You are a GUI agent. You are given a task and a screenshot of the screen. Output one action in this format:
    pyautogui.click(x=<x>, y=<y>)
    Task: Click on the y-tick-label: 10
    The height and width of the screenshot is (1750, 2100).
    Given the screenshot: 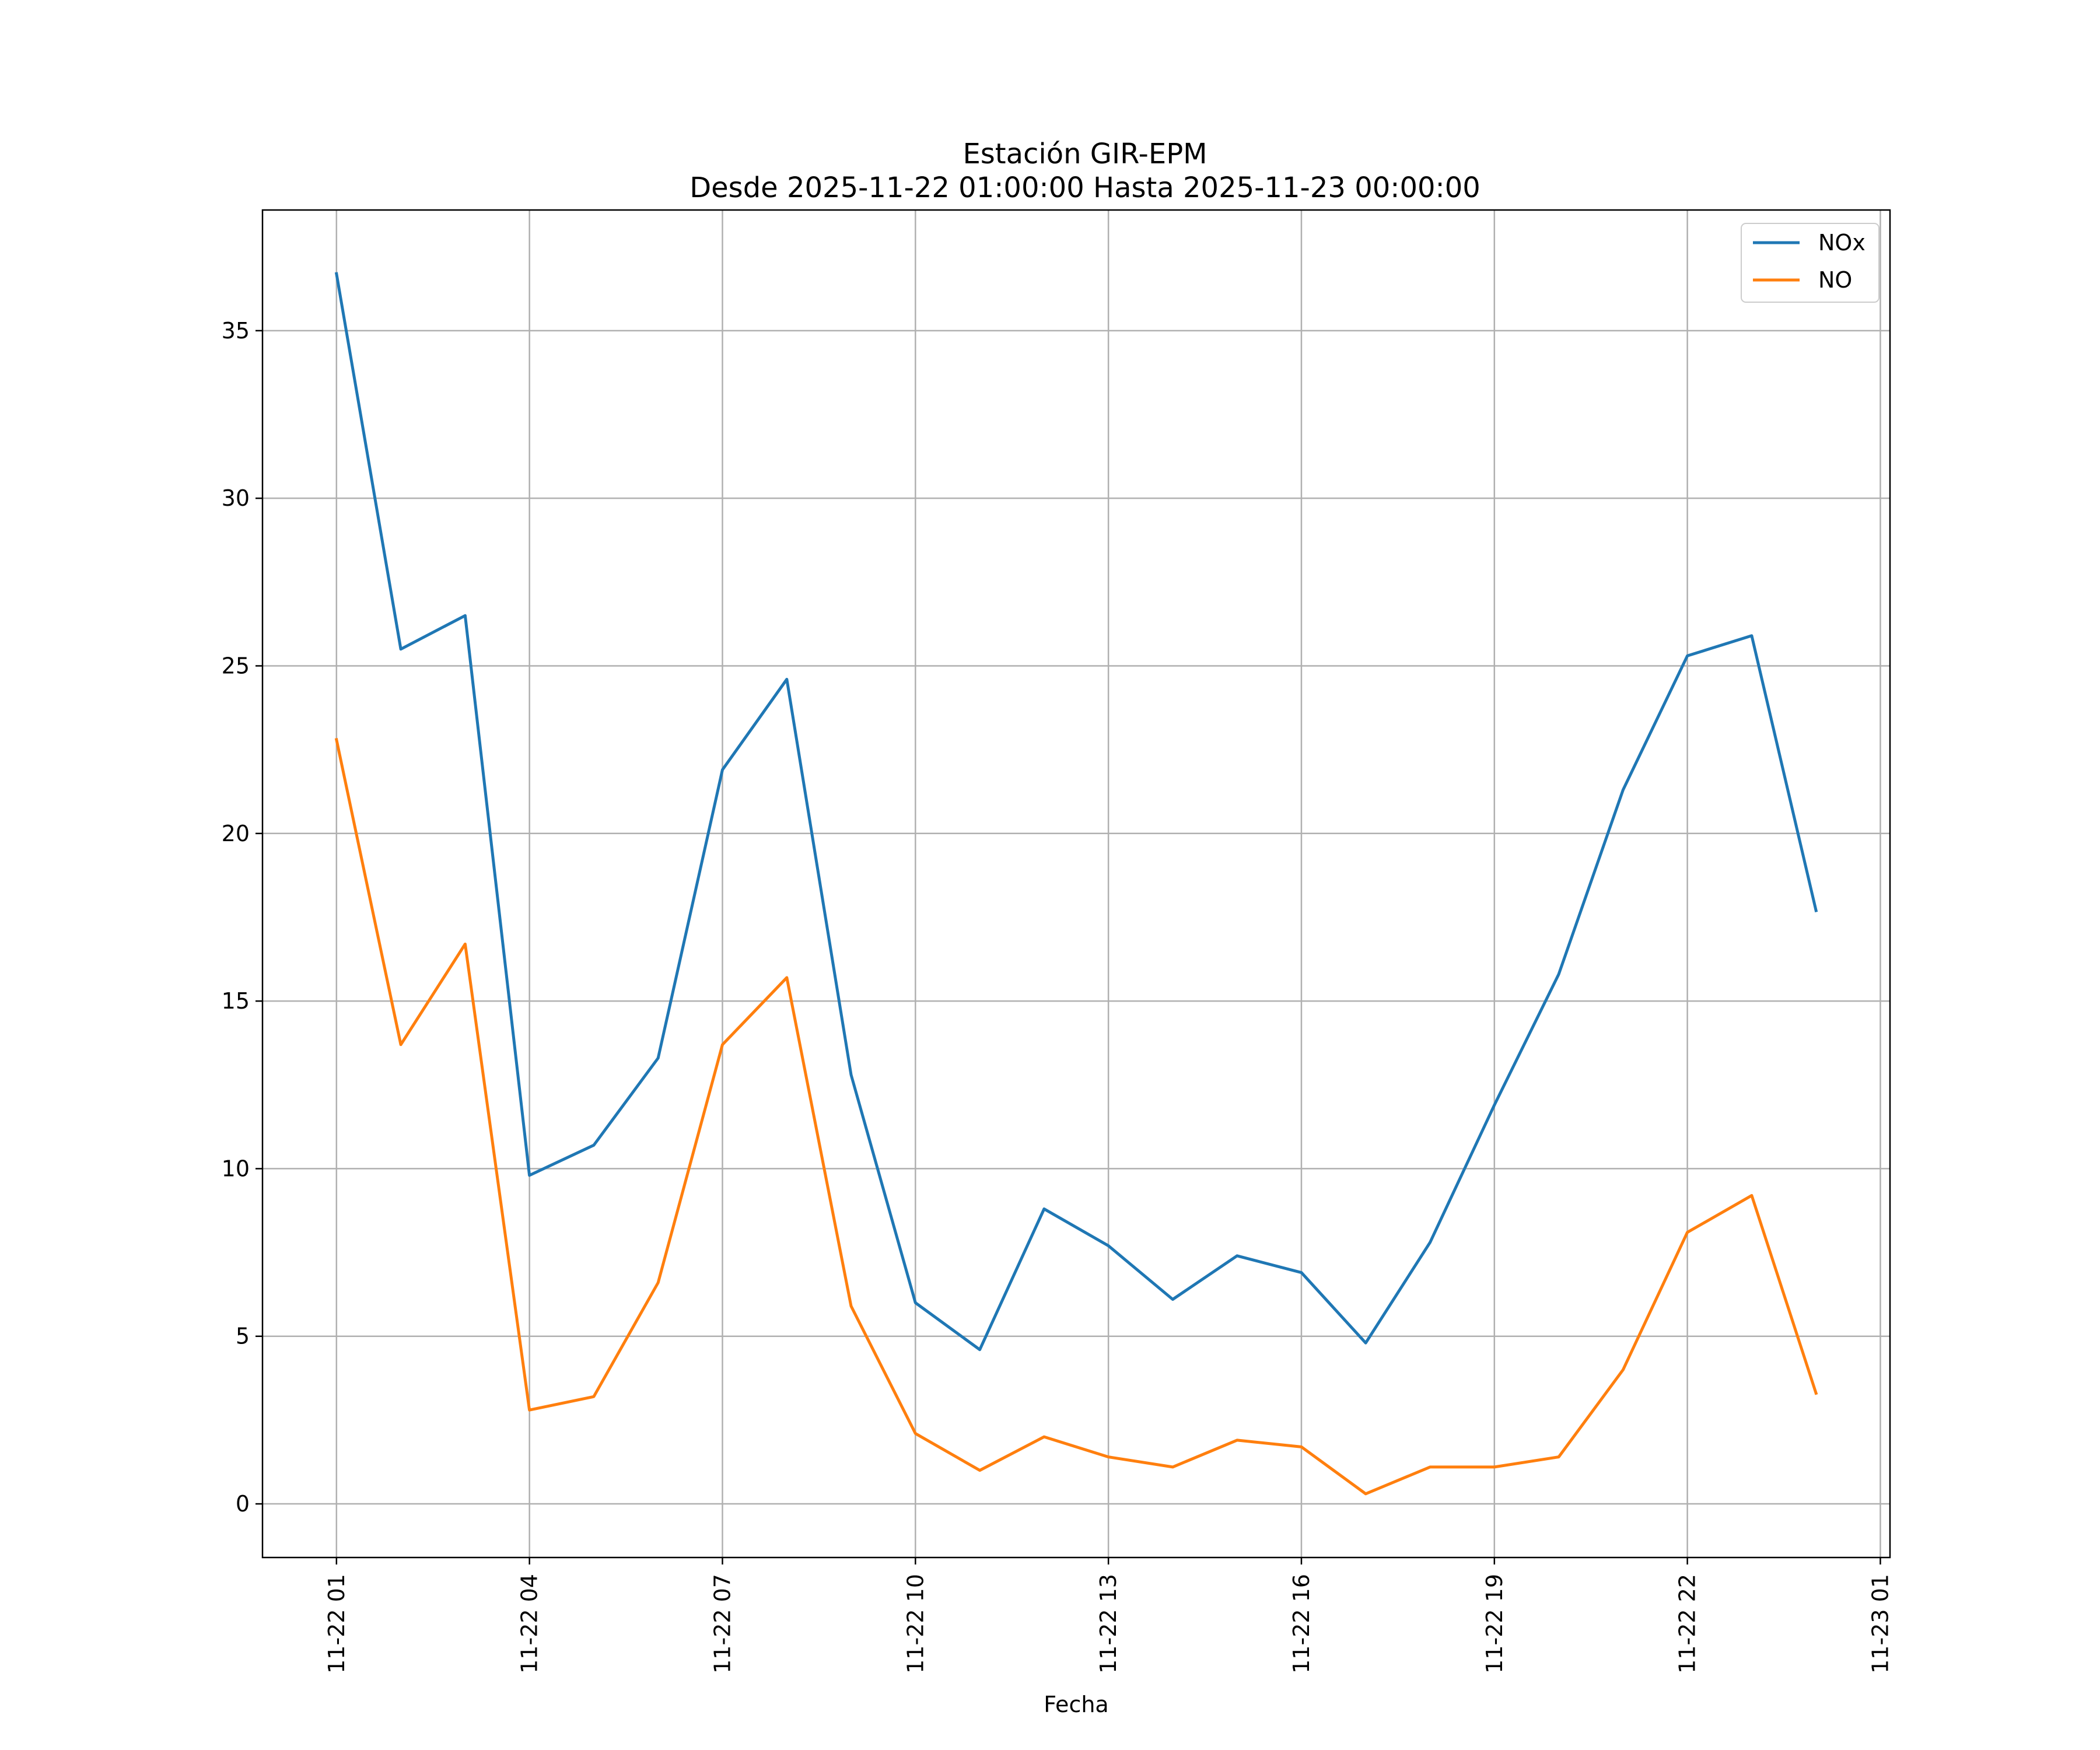 What is the action you would take?
    pyautogui.click(x=236, y=1168)
    